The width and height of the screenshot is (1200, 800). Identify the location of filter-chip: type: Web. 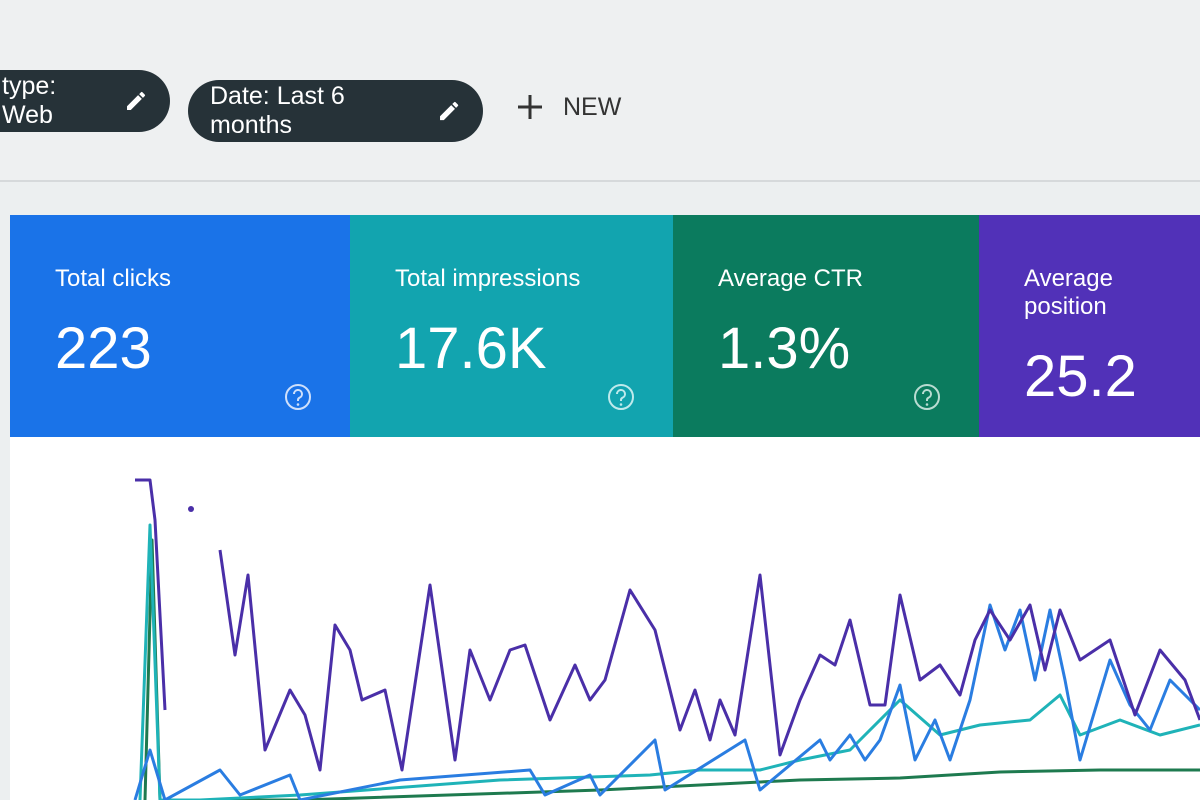
(85, 101).